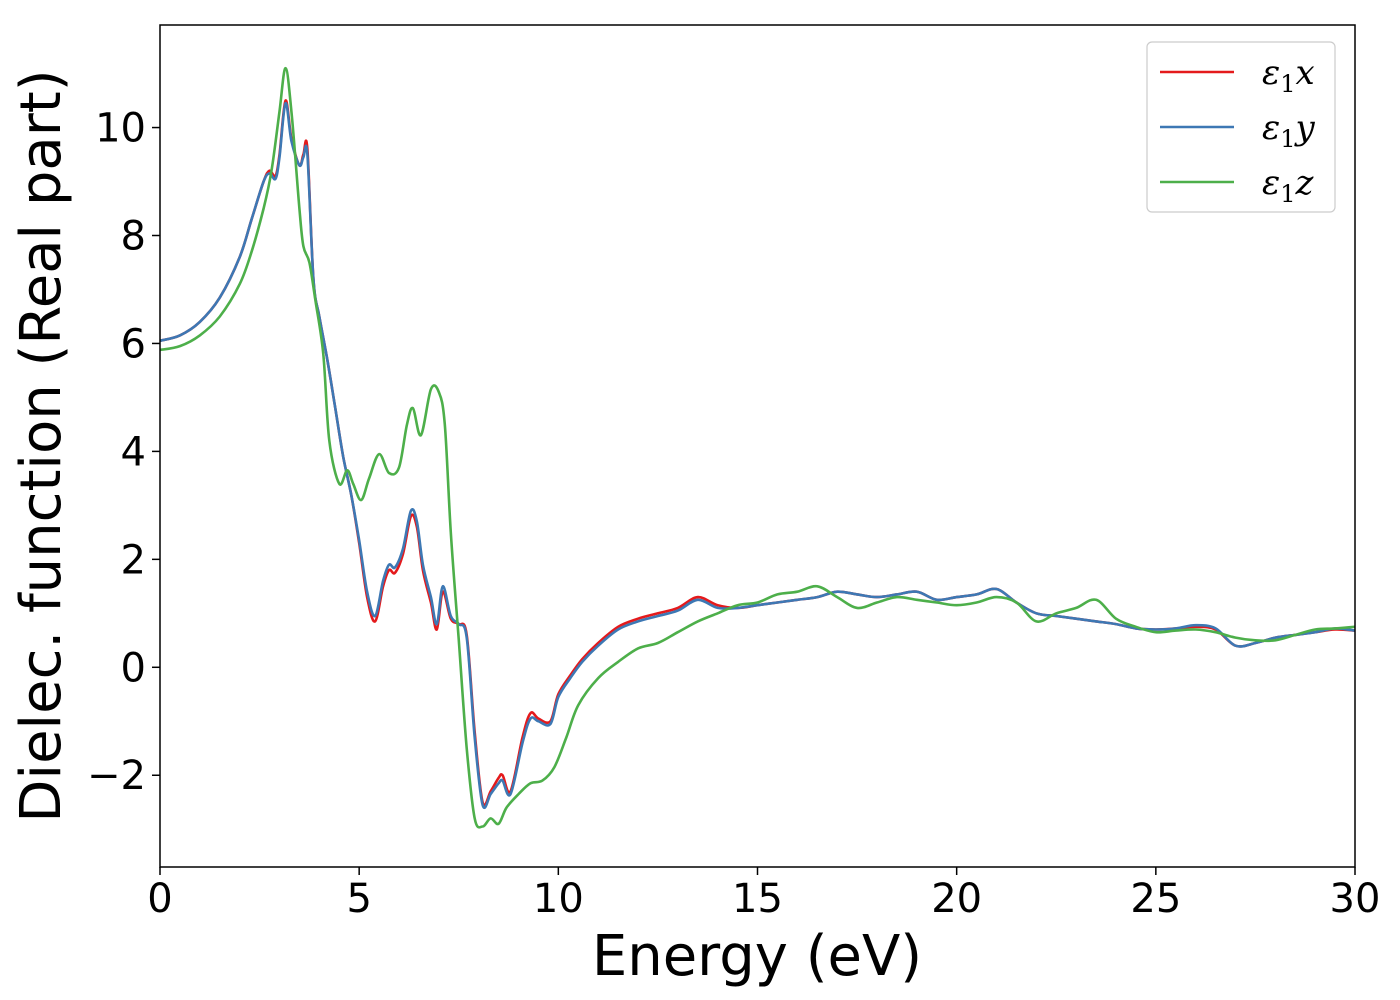 The height and width of the screenshot is (1000, 1400). What do you see at coordinates (757, 956) in the screenshot?
I see `x-axis-title: Energy (eV)` at bounding box center [757, 956].